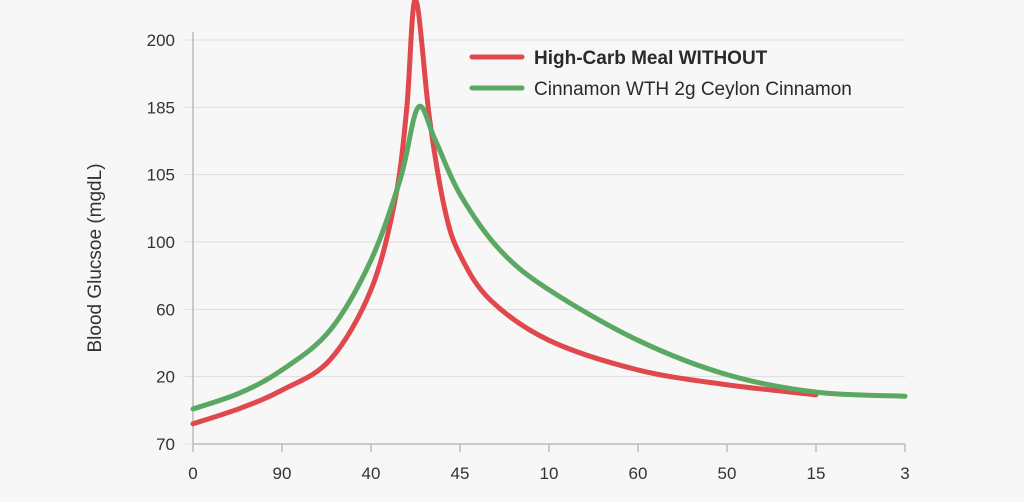 This screenshot has width=1024, height=502. Describe the element at coordinates (161, 107) in the screenshot. I see `y-tick-label: 185` at that location.